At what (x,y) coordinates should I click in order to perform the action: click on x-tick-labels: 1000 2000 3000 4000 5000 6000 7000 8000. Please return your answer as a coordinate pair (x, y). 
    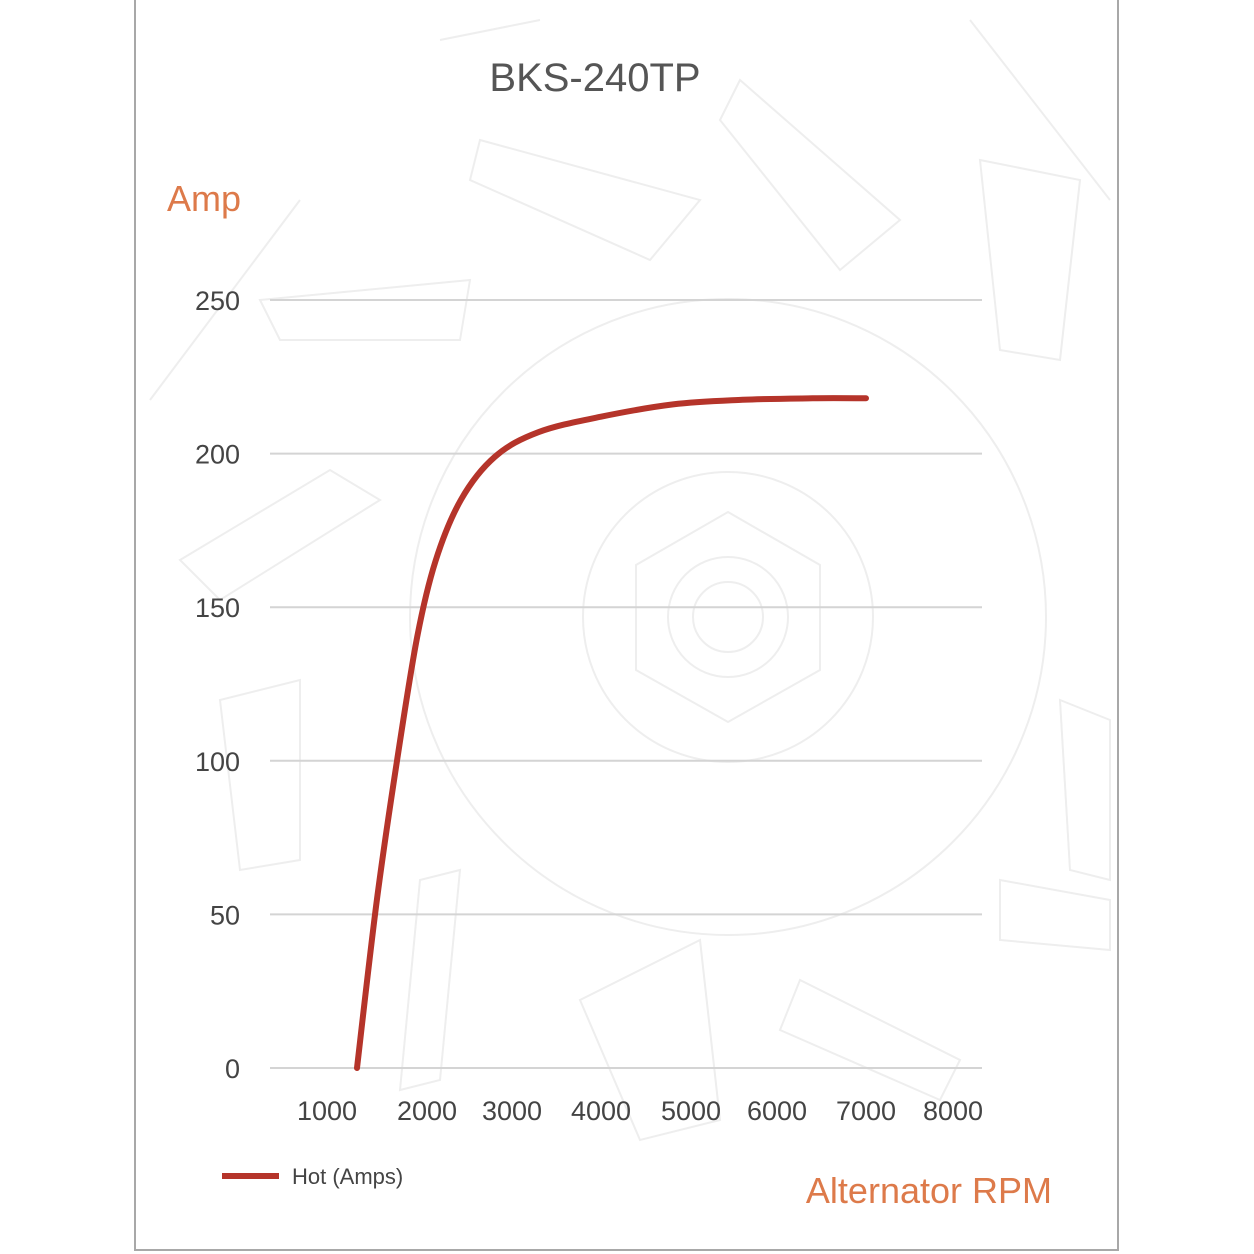
    Looking at the image, I should click on (640, 1111).